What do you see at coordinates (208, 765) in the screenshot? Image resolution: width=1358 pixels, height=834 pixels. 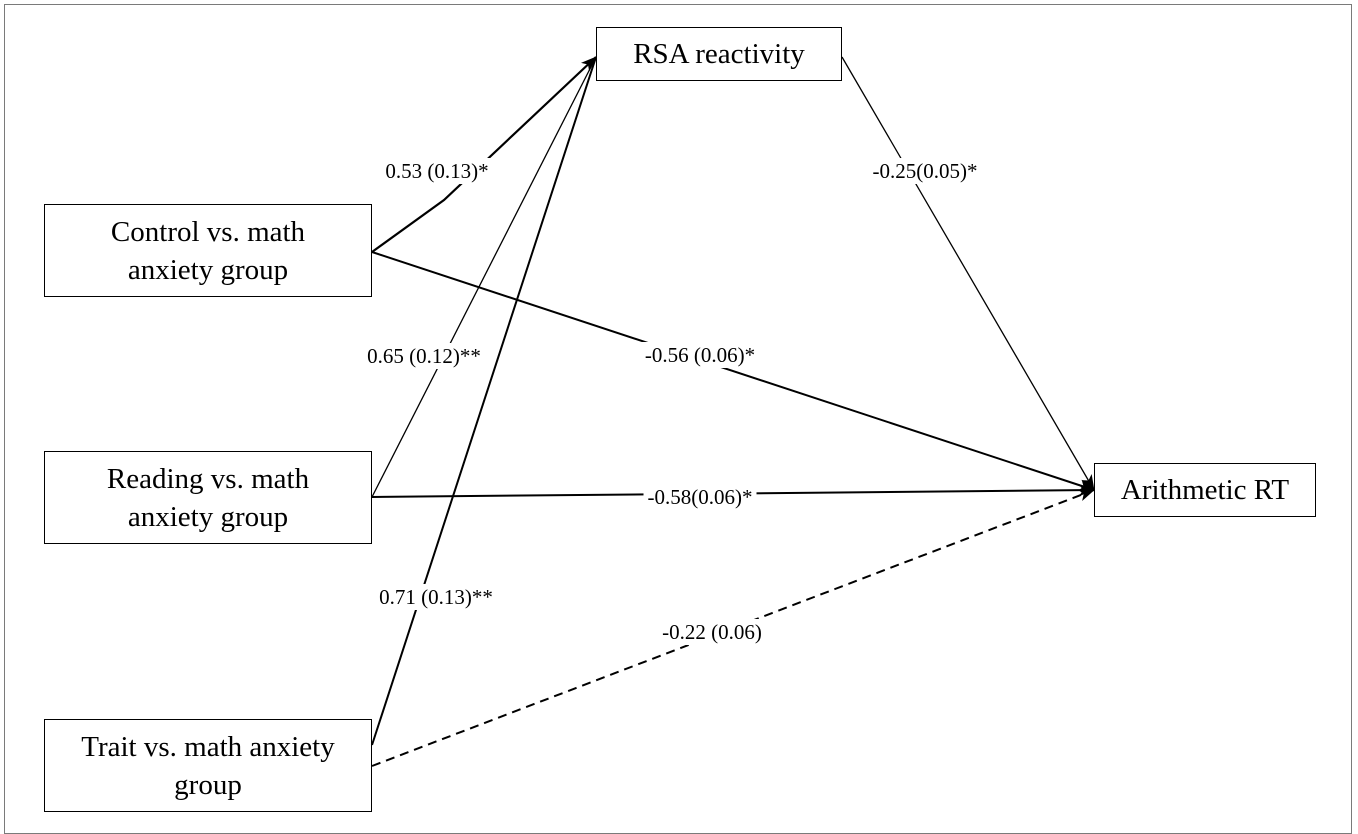 I see `node-trait-group: Trait vs. math anxiety group` at bounding box center [208, 765].